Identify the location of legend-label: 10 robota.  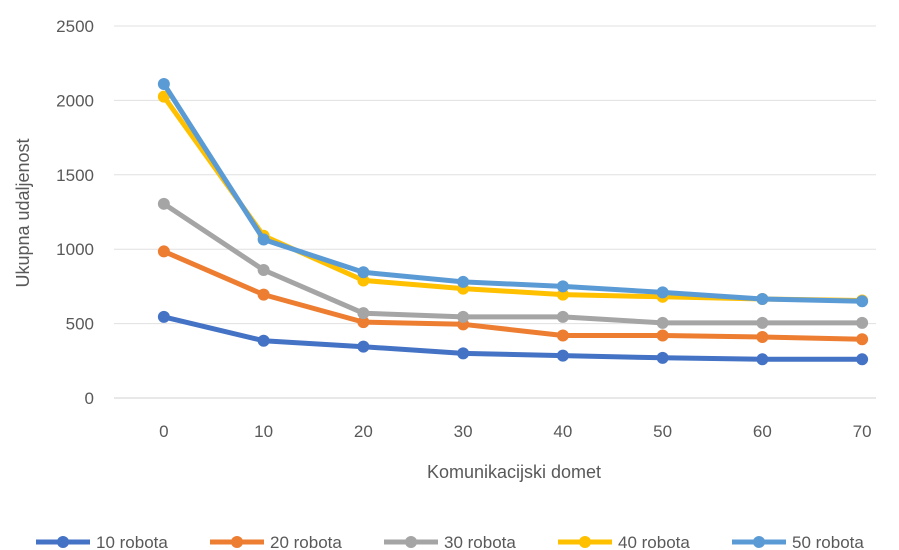
(132, 541).